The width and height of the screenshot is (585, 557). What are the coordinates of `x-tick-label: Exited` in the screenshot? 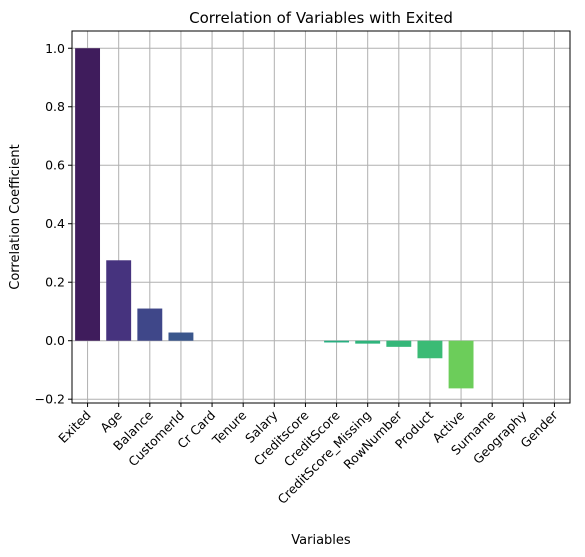 It's located at (74, 427).